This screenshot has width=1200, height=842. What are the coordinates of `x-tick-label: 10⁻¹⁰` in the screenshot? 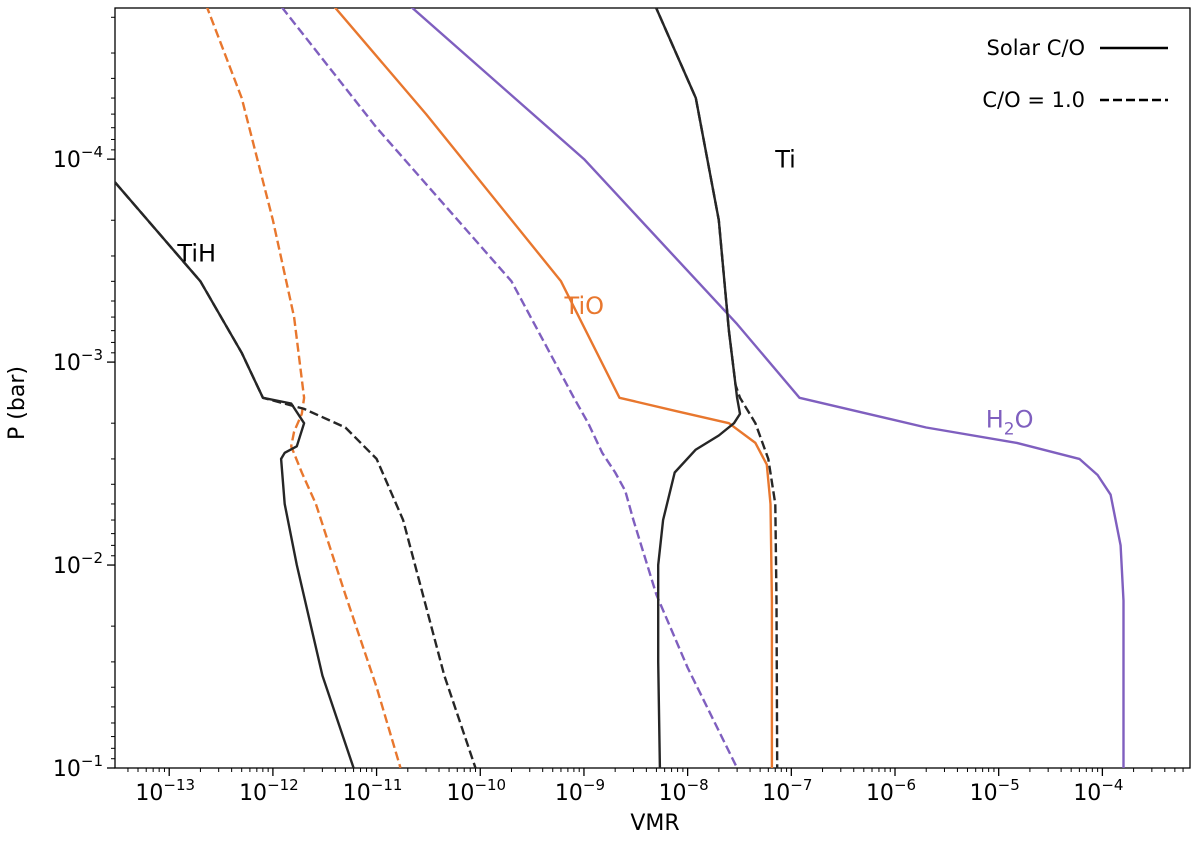 It's located at (476, 791).